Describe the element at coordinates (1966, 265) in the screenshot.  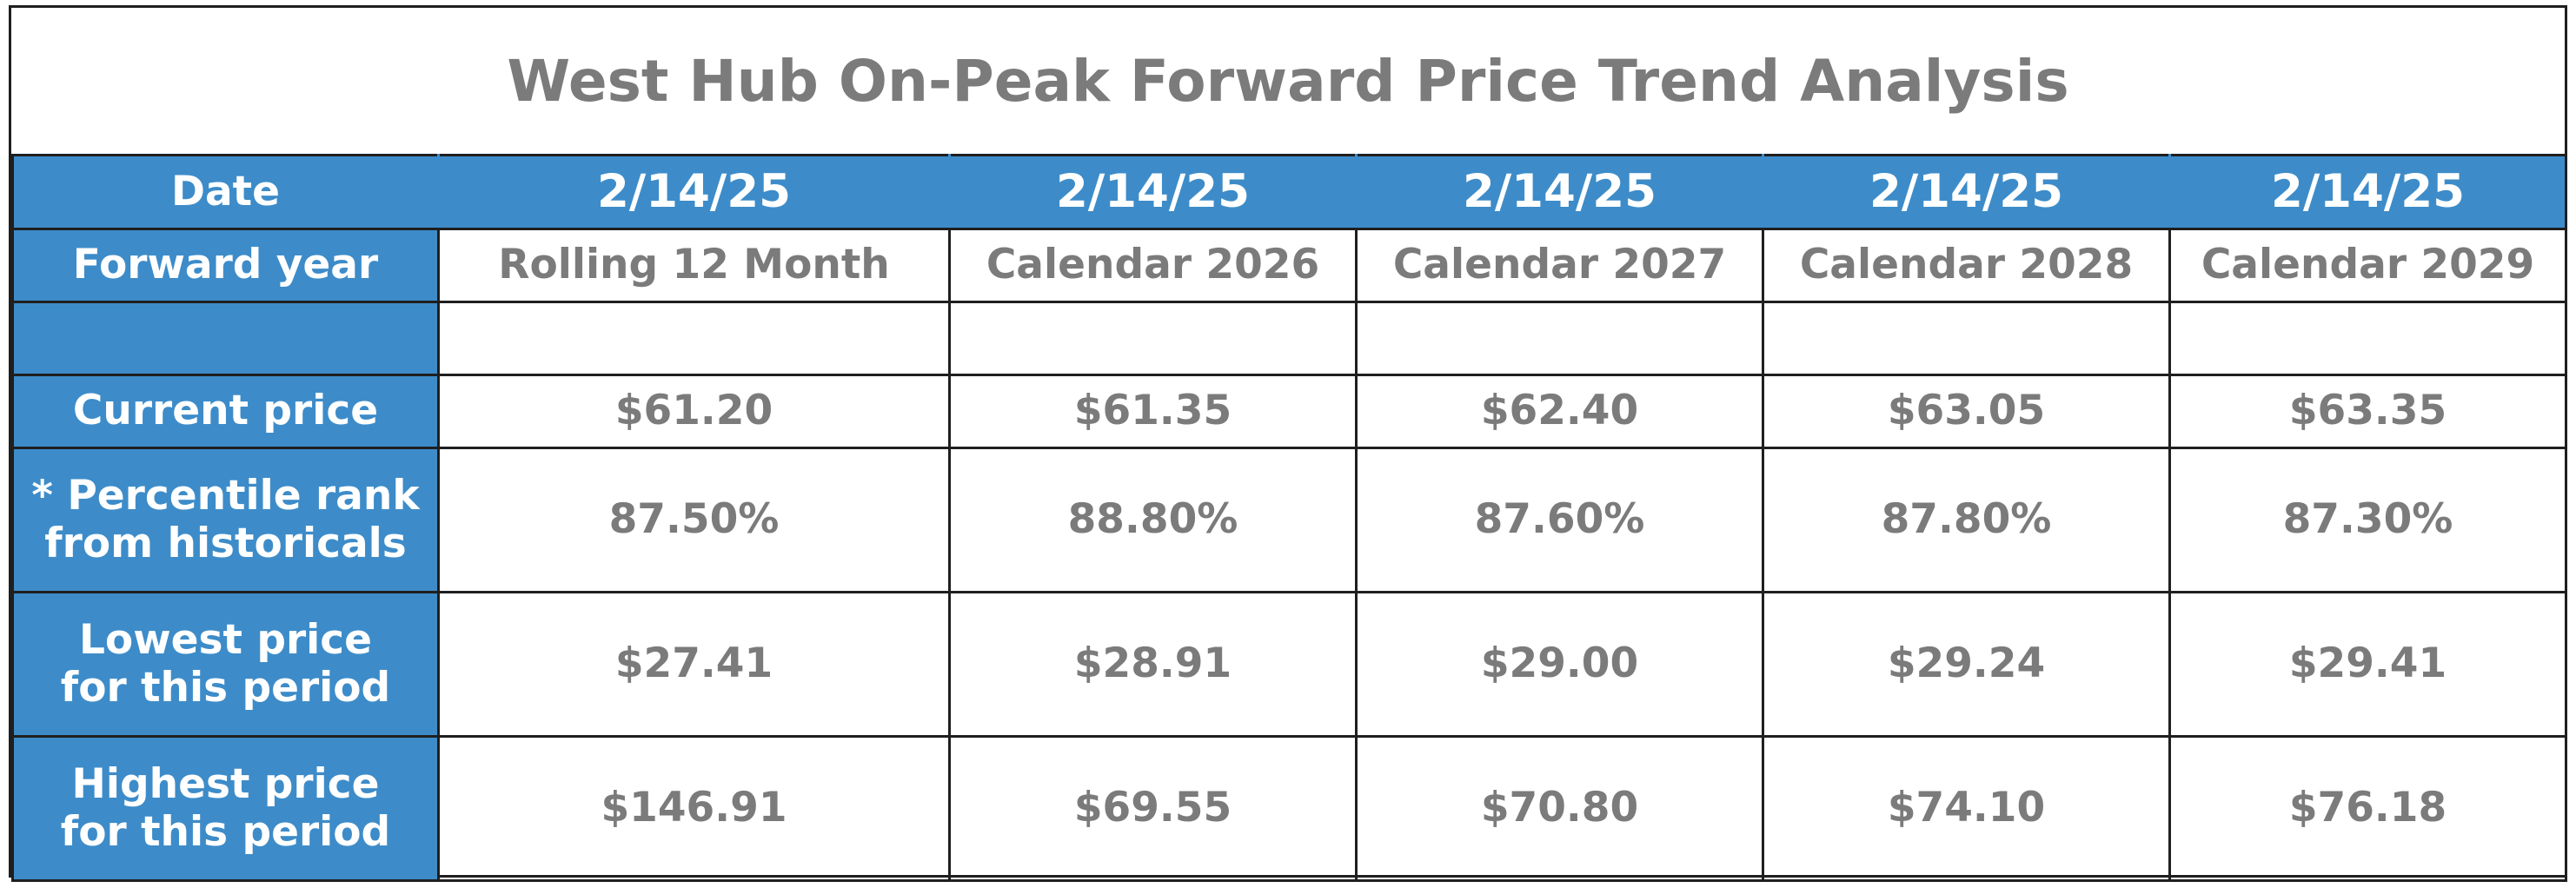
I see `forward-year-cell: Calendar 2028` at that location.